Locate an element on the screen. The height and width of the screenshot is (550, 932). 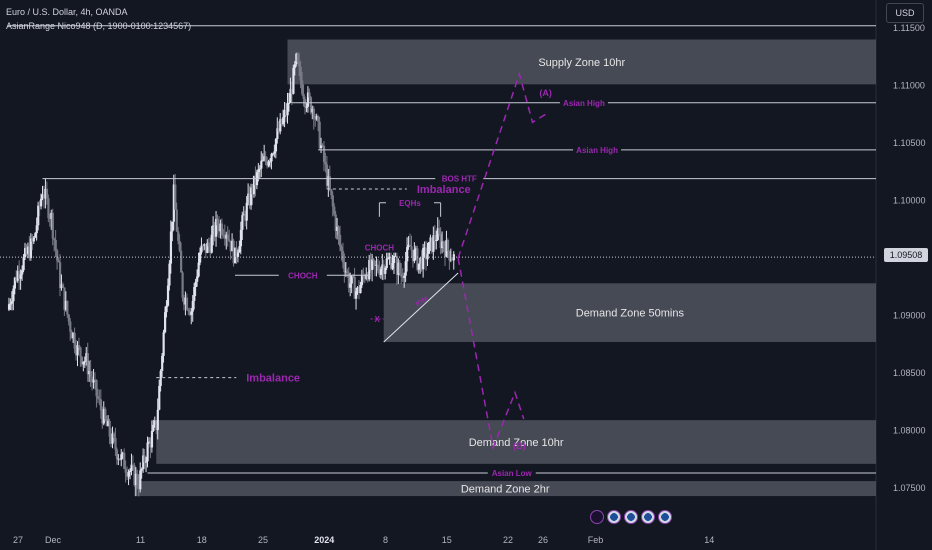
zone-label: Supply Zone 10hr is located at coordinates (581, 63).